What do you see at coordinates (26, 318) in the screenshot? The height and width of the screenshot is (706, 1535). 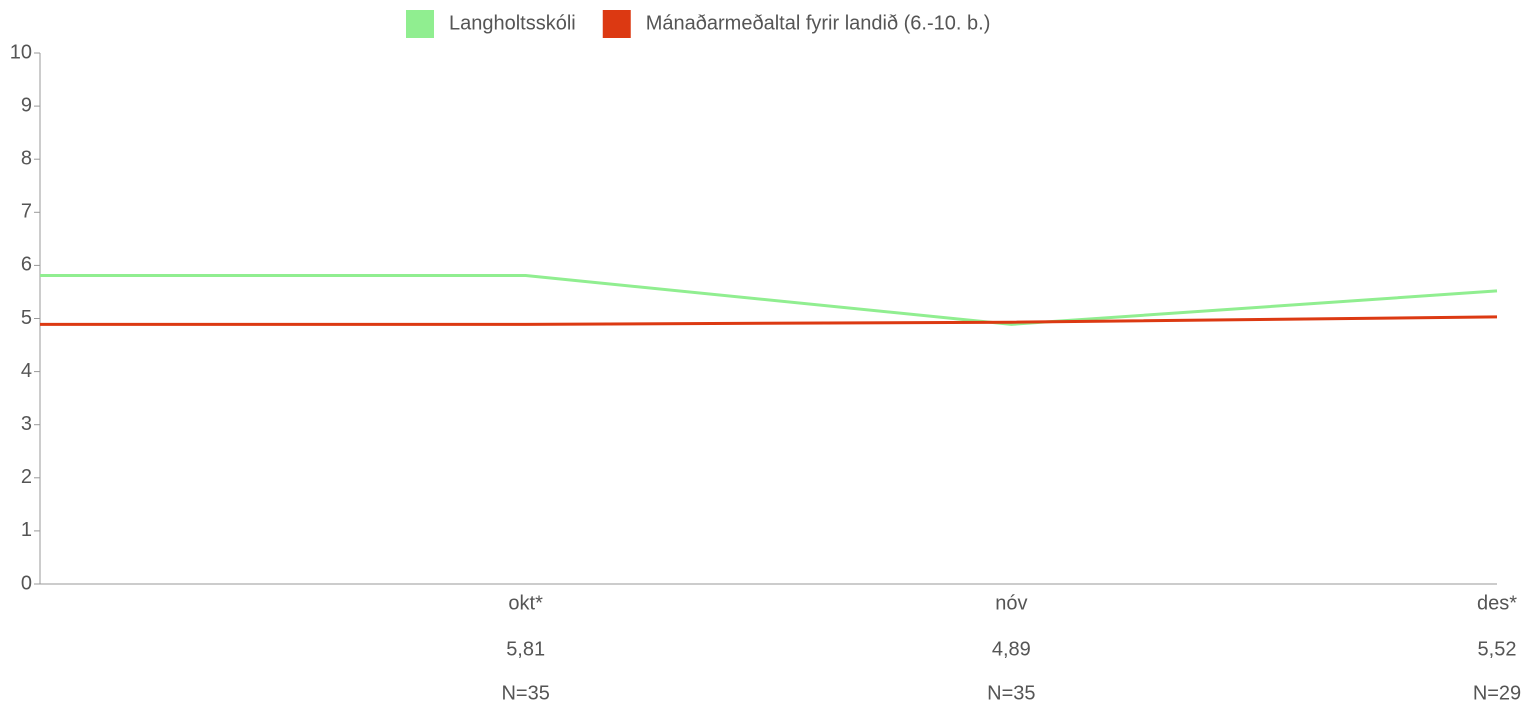 I see `y-tick-label: 5` at bounding box center [26, 318].